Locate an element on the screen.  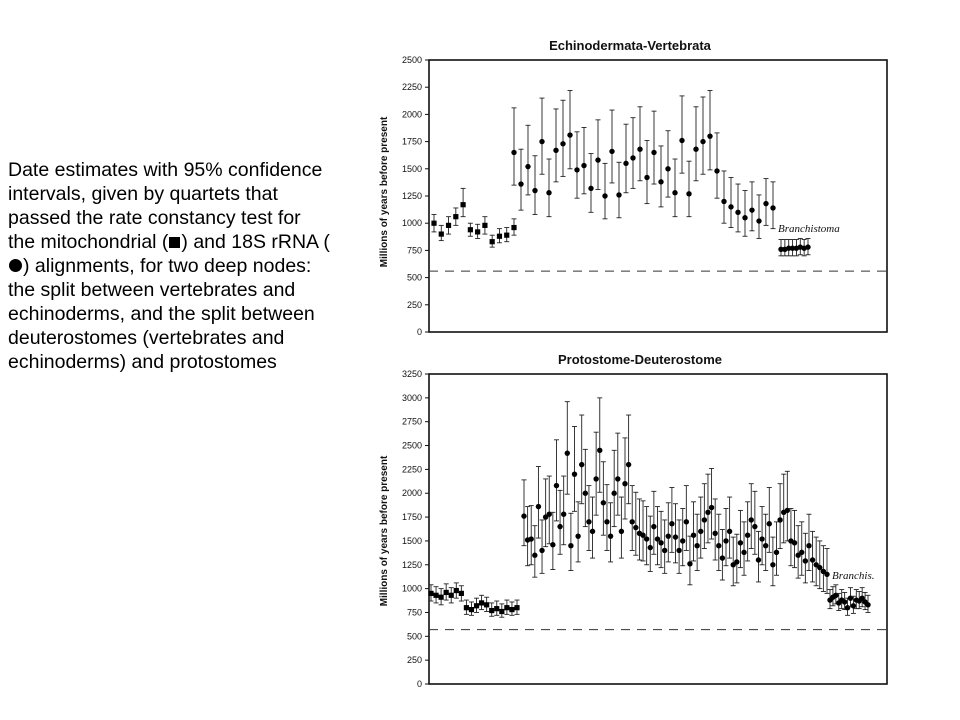
branchistoma-annotation: Branchistoma is located at coordinates (809, 229).